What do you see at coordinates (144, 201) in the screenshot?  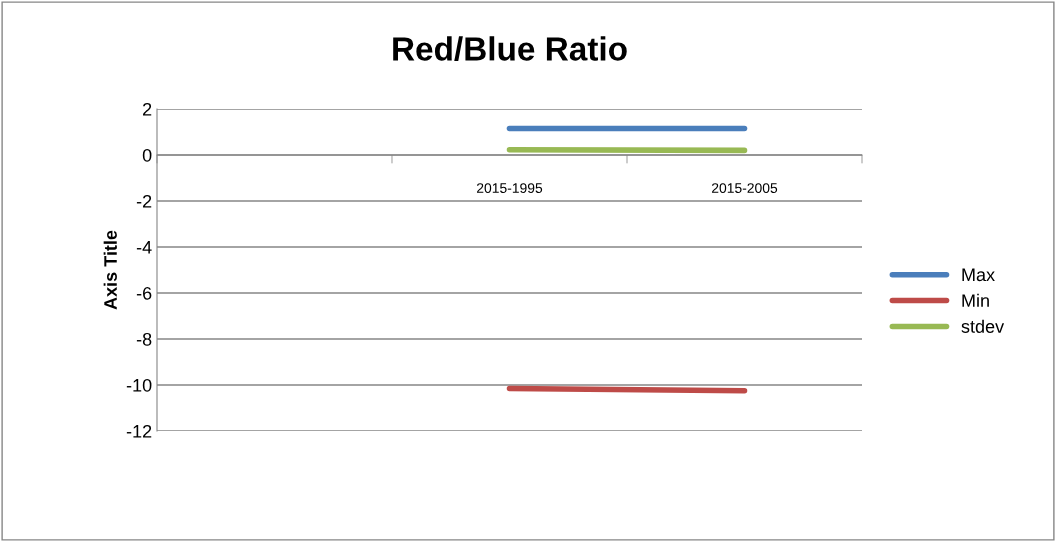 I see `y-tick-label: -2` at bounding box center [144, 201].